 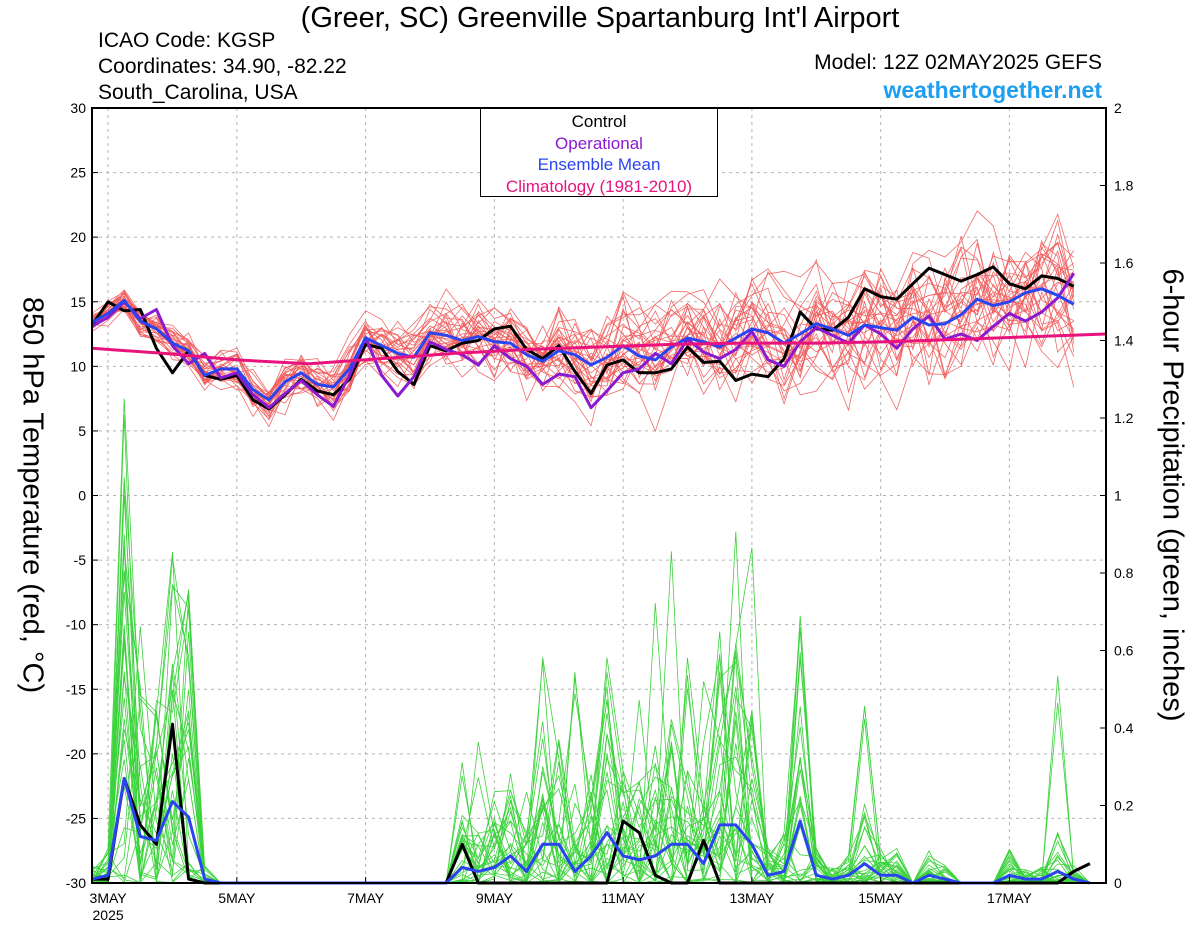 I want to click on y-left-tick-label: -30, so click(x=76, y=883).